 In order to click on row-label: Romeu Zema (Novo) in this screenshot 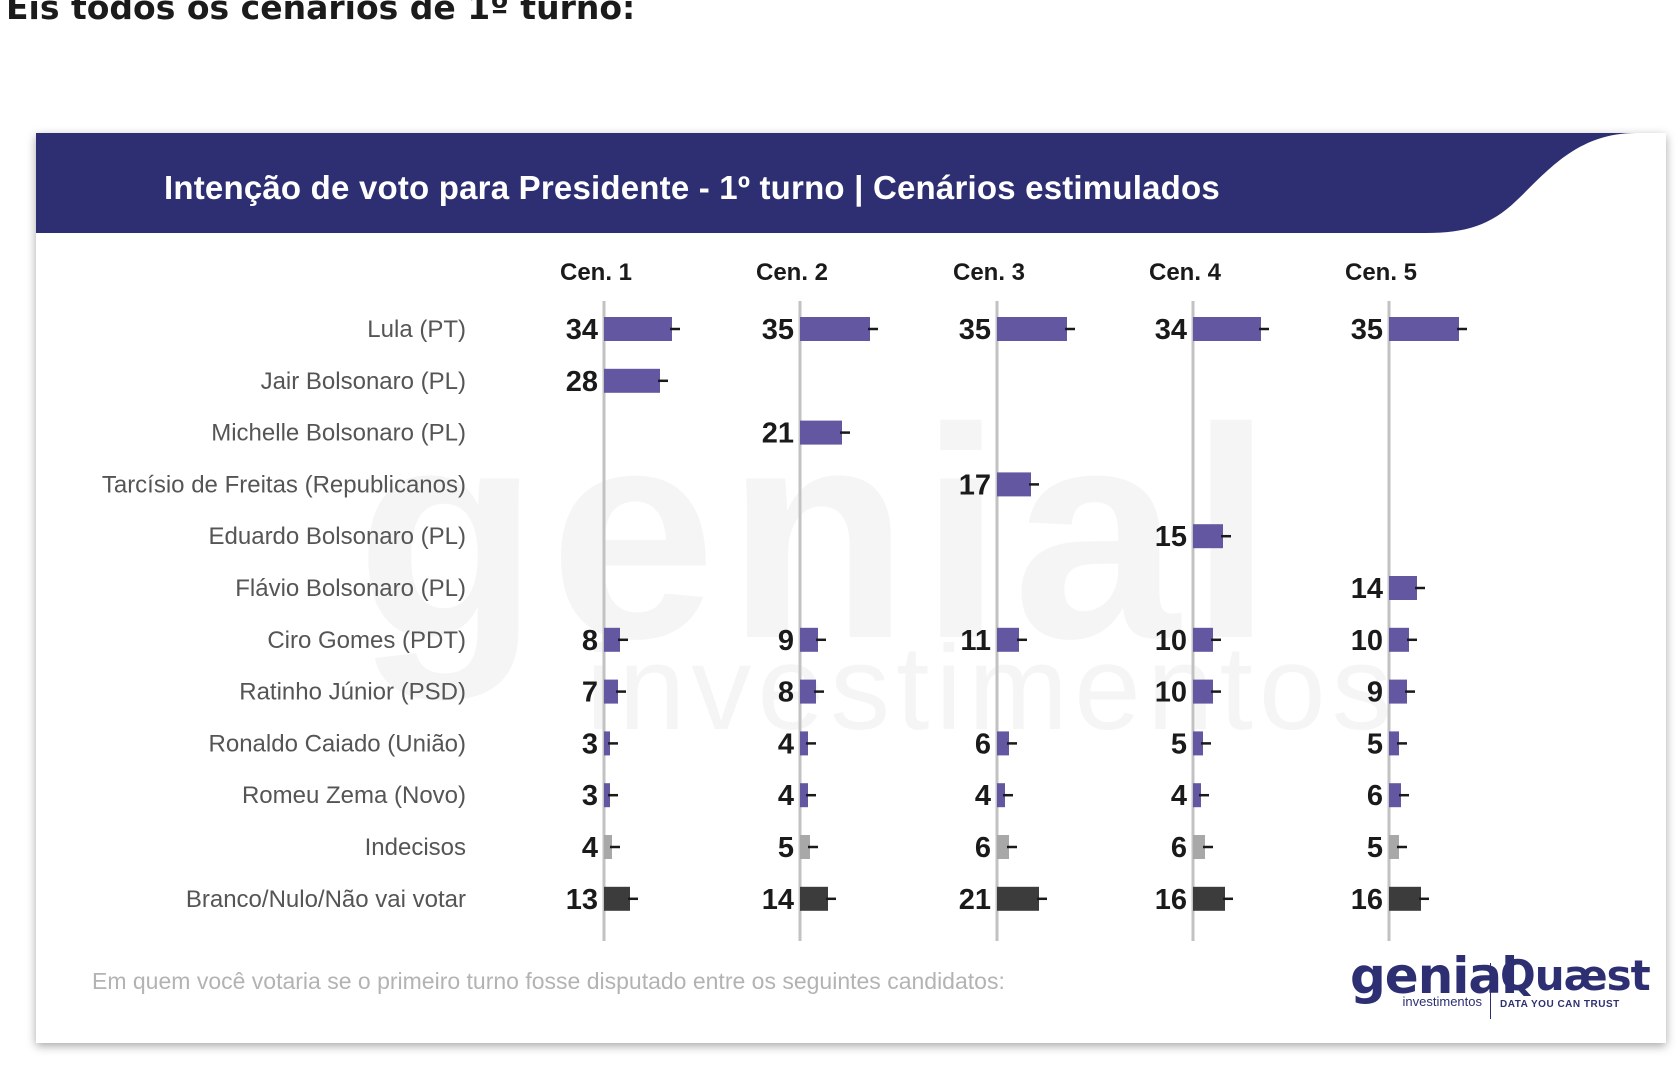, I will do `click(354, 795)`.